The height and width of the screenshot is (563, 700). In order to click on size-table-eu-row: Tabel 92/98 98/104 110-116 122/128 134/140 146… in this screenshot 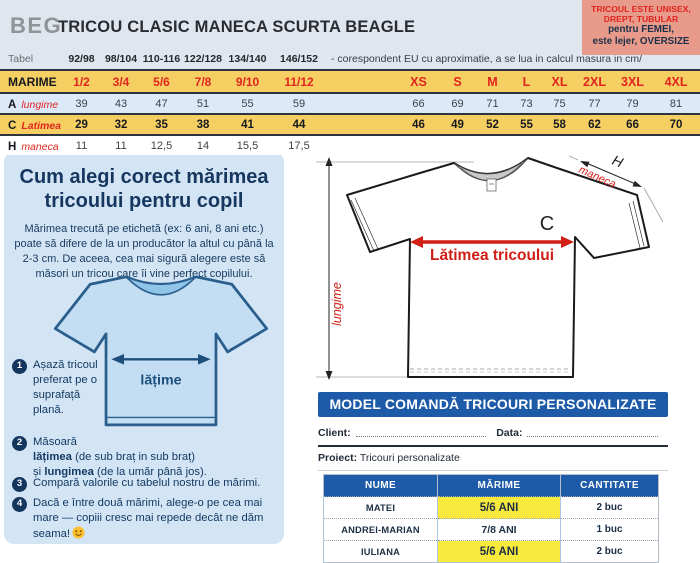, I will do `click(350, 59)`.